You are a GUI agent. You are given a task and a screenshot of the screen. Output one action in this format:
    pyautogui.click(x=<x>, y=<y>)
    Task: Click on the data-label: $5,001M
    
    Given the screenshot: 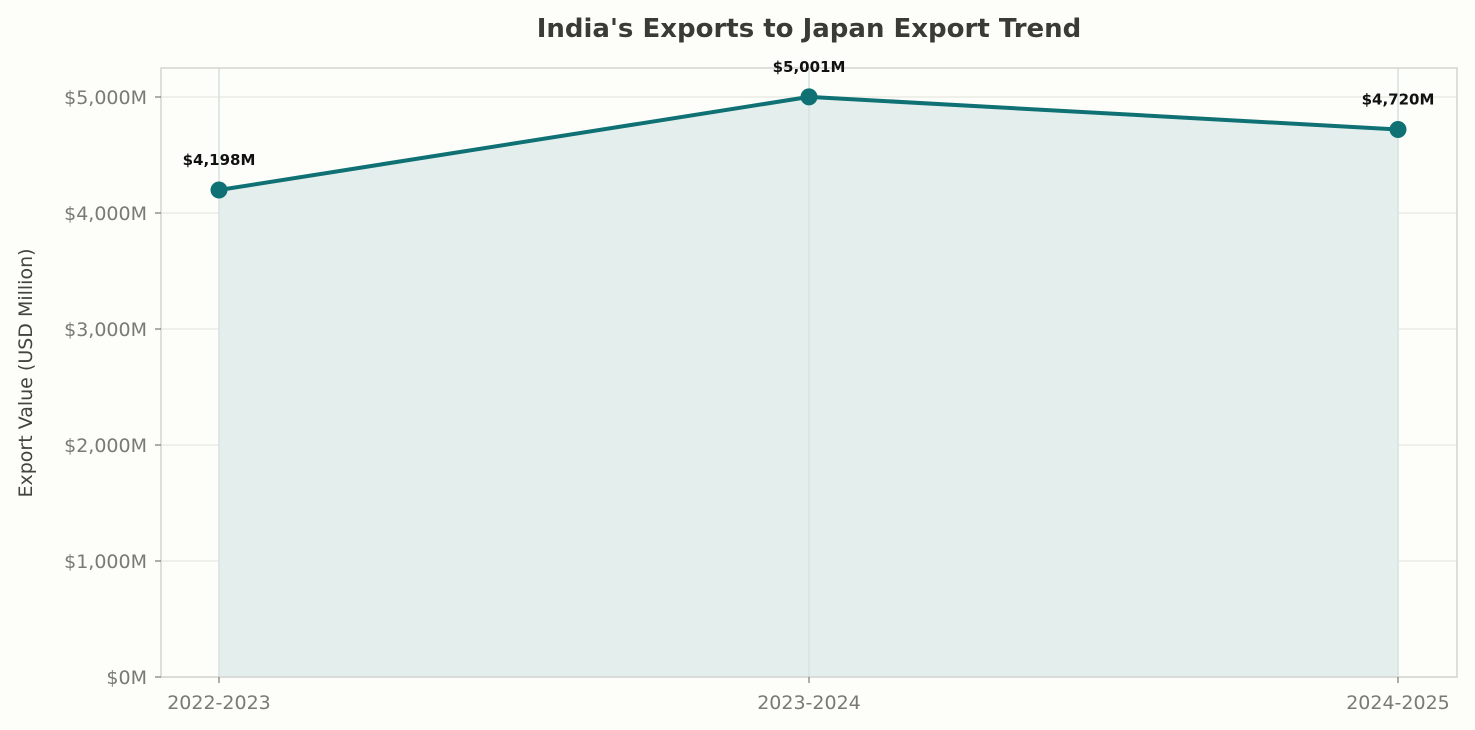 What is the action you would take?
    pyautogui.click(x=809, y=67)
    